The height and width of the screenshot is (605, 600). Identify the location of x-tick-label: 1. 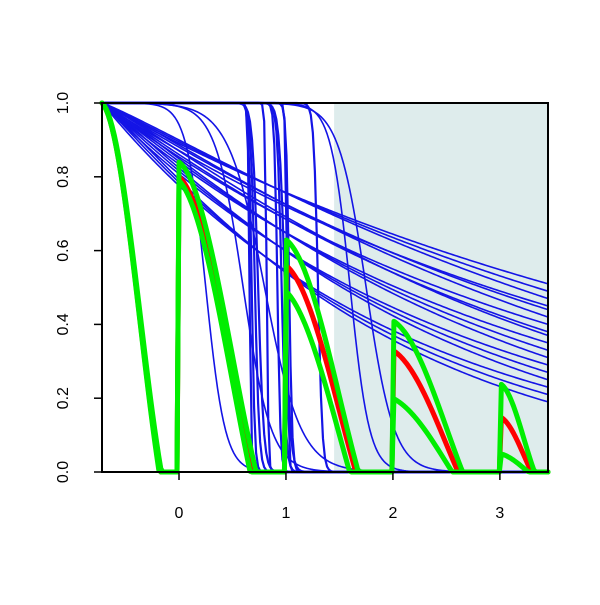
(286, 513).